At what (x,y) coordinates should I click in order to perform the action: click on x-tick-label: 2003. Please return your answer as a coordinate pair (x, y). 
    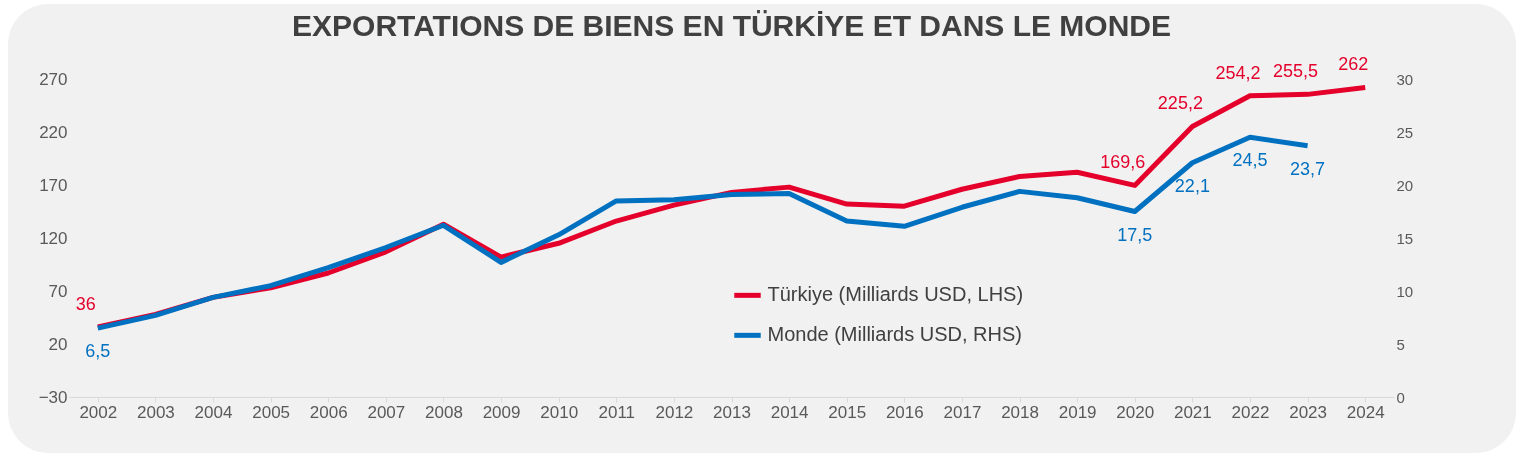
    Looking at the image, I should click on (156, 412).